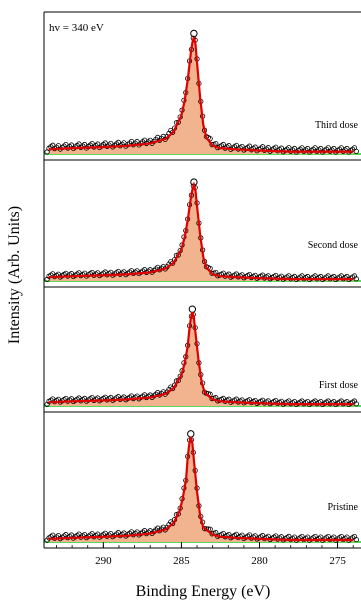 Image resolution: width=361 pixels, height=609 pixels. What do you see at coordinates (337, 125) in the screenshot?
I see `panel-label: Third dose` at bounding box center [337, 125].